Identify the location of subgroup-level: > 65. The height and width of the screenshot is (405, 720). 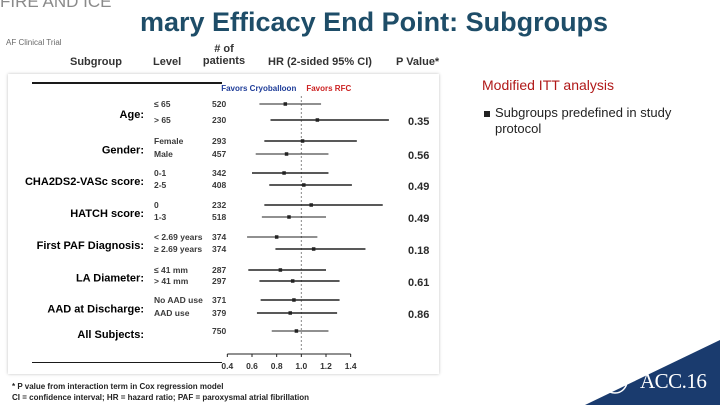
(162, 120).